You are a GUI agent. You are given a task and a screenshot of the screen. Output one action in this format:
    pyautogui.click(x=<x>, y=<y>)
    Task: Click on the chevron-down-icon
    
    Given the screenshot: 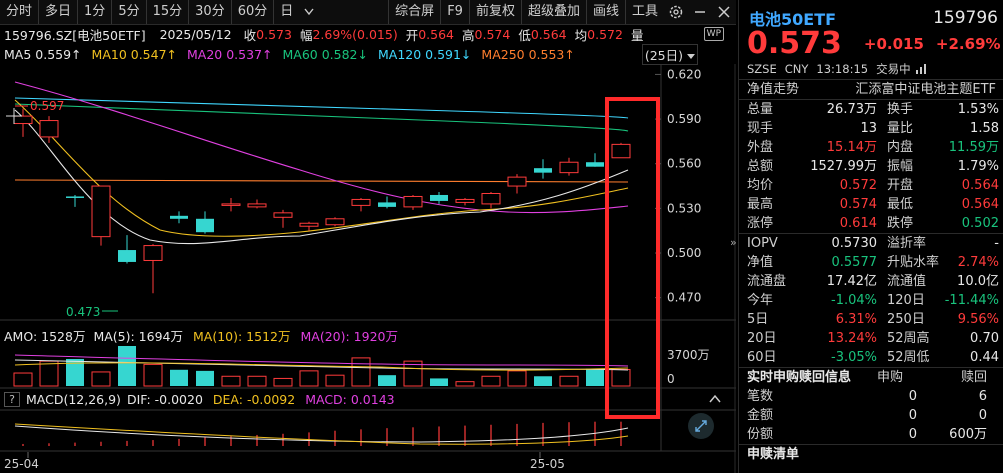 What is the action you would take?
    pyautogui.click(x=309, y=12)
    